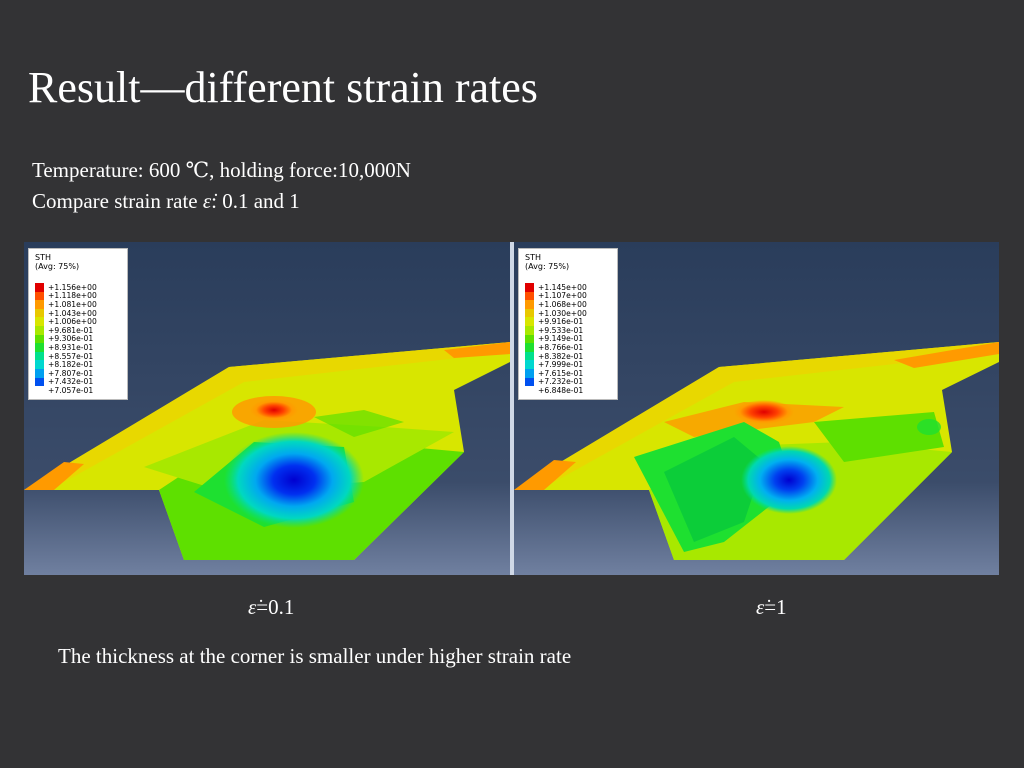  I want to click on legend-row: +1.068e+00, so click(556, 304).